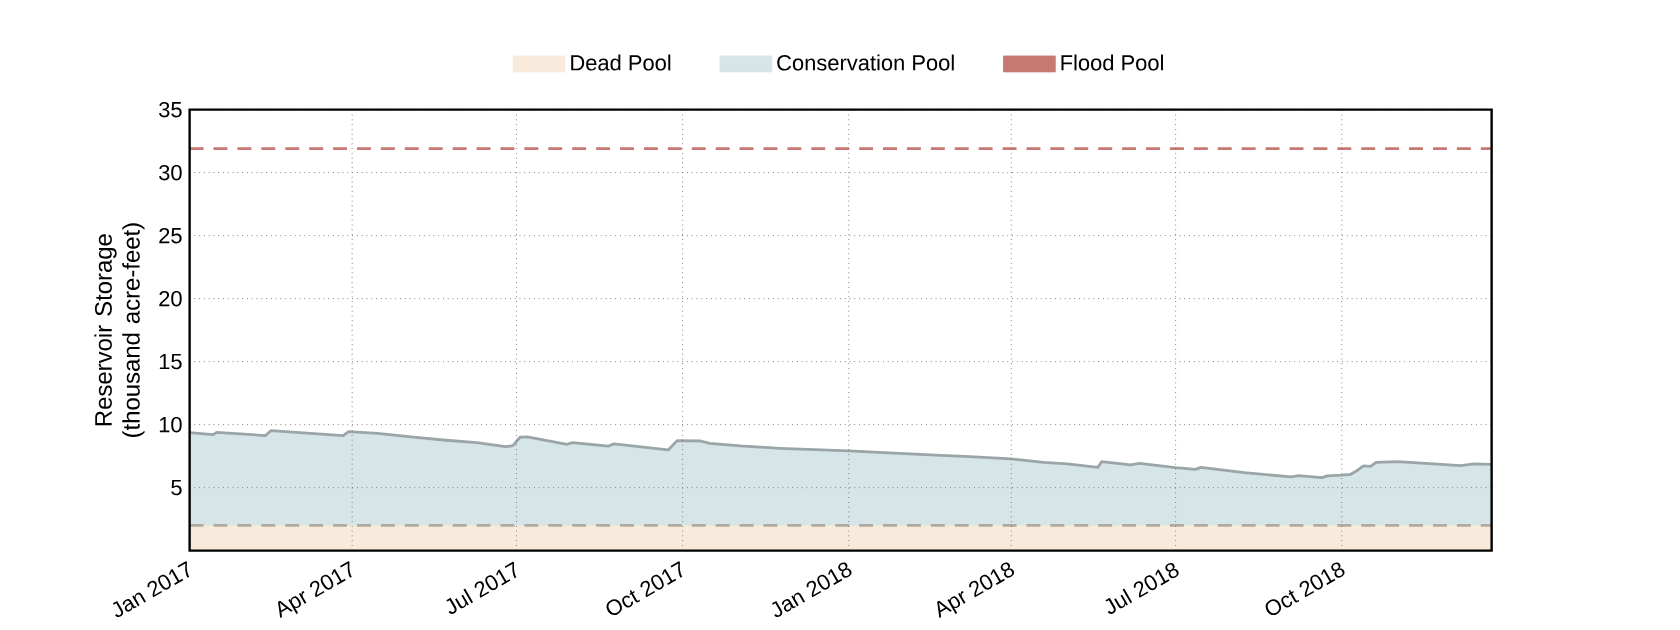 Image resolution: width=1680 pixels, height=630 pixels. What do you see at coordinates (1142, 588) in the screenshot?
I see `x-tick-label: Jul 2018` at bounding box center [1142, 588].